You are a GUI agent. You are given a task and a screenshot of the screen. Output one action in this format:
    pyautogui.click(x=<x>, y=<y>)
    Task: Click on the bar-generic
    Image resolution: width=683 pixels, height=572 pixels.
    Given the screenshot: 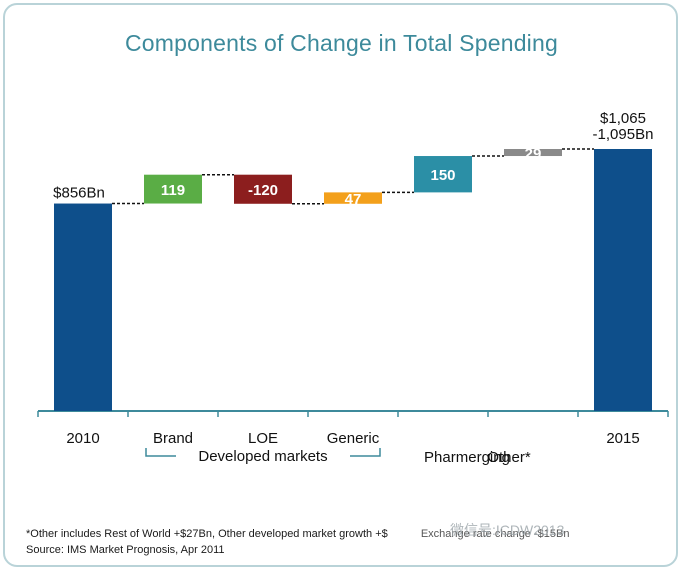 What is the action you would take?
    pyautogui.click(x=353, y=198)
    